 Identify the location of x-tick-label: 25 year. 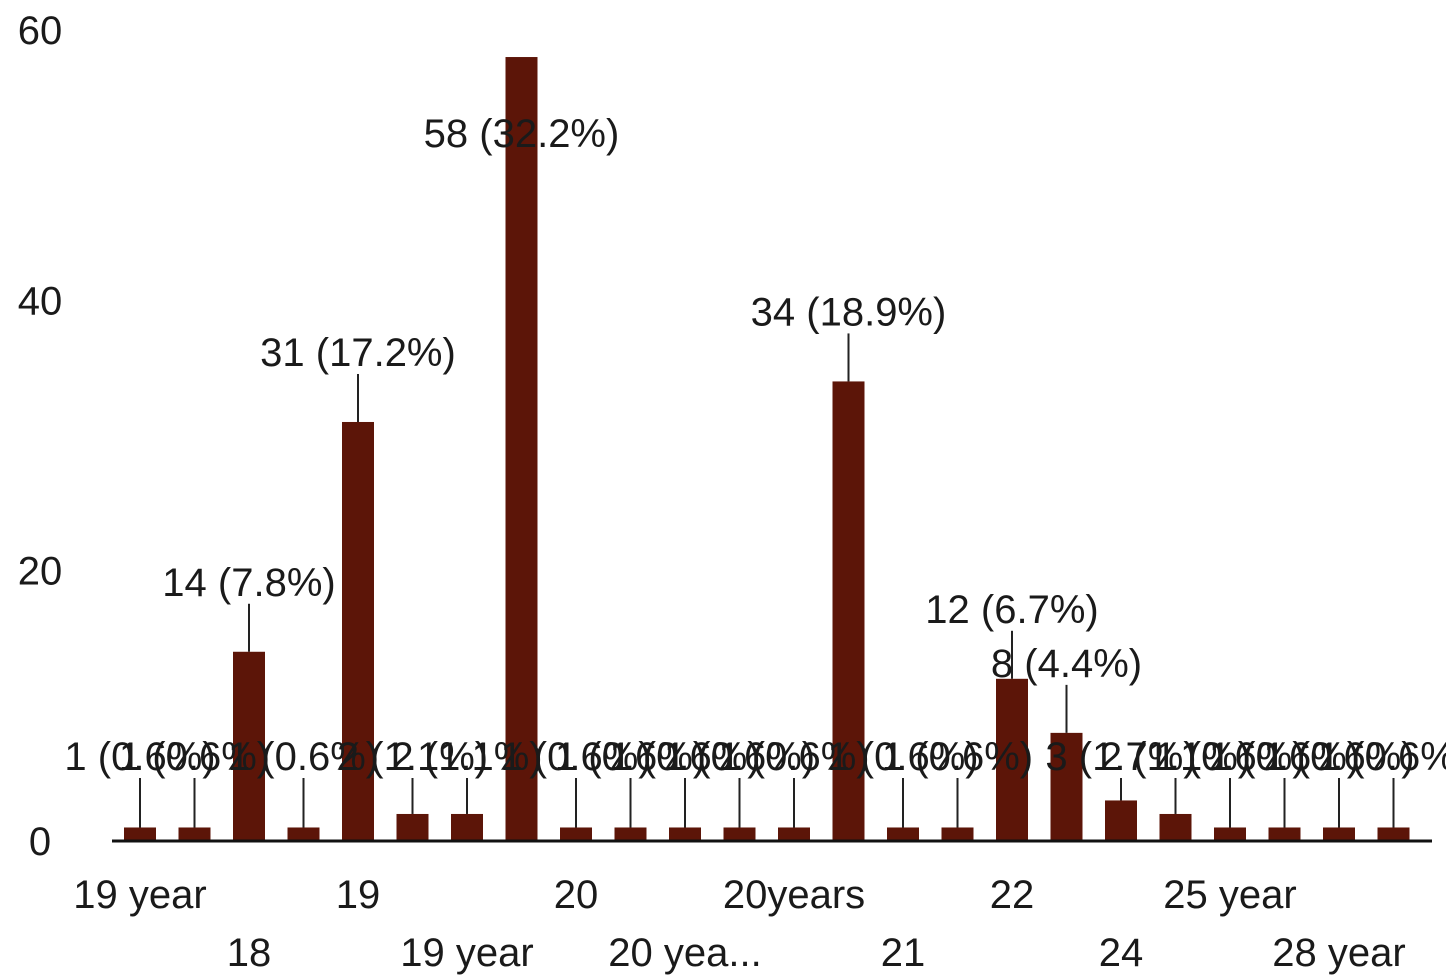
(1229, 895).